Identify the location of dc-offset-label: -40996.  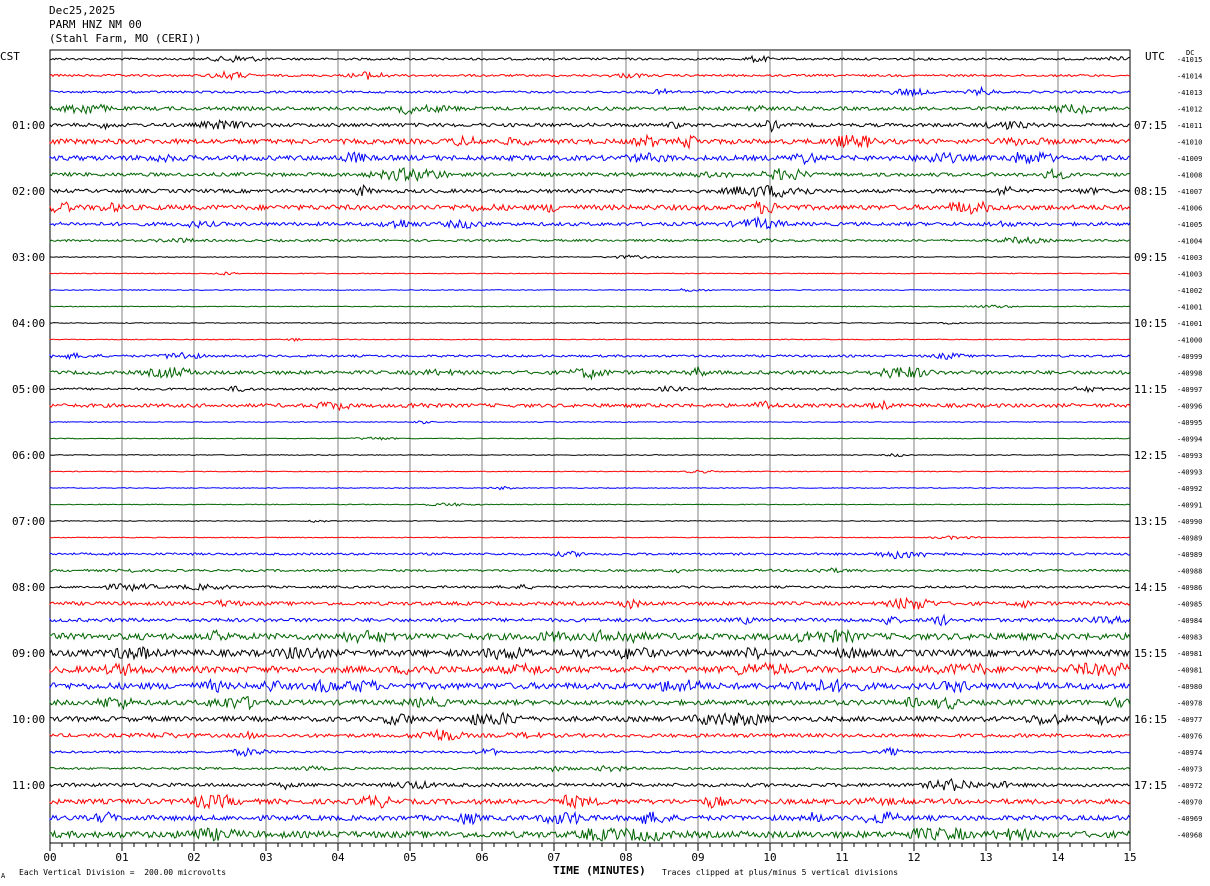
(1189, 407).